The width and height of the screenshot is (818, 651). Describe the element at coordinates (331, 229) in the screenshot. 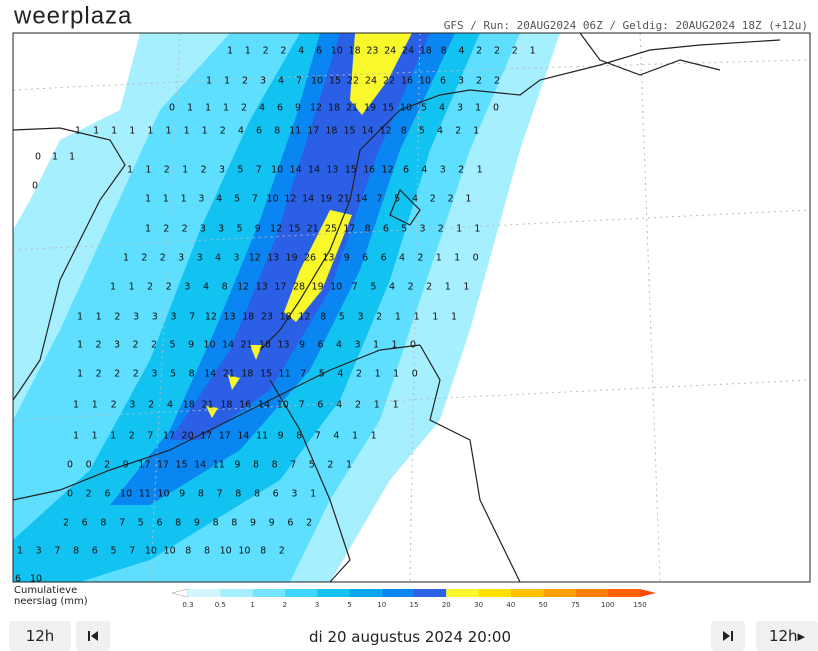

I see `grid-value: 25` at that location.